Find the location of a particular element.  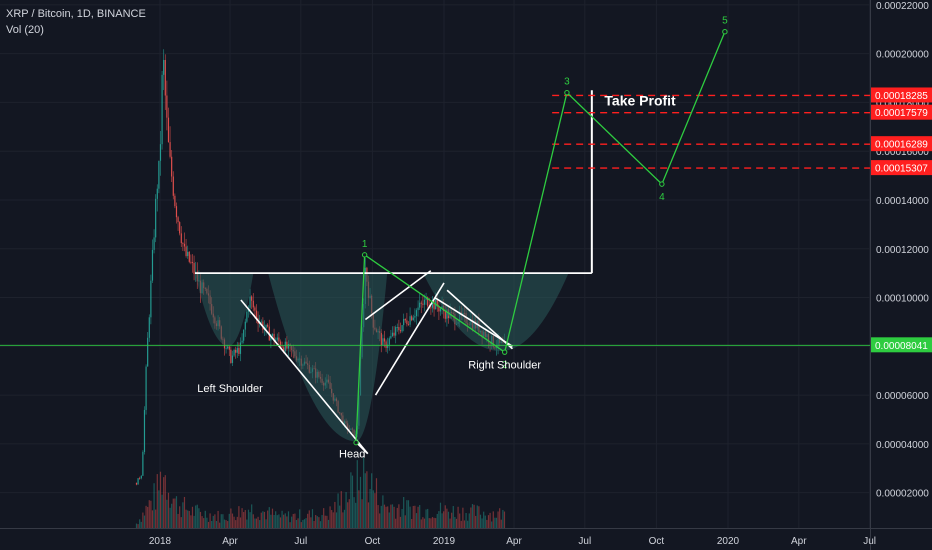

wave-point is located at coordinates (725, 32).